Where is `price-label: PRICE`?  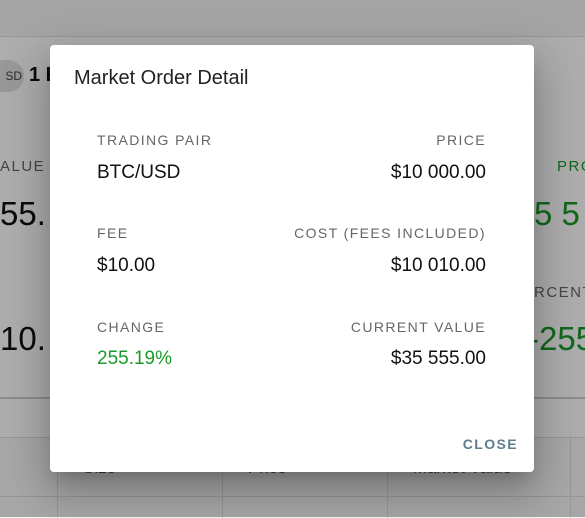
price-label: PRICE is located at coordinates (461, 140).